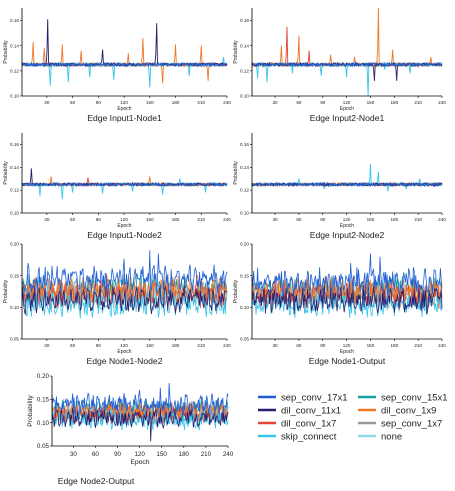 The width and height of the screenshot is (455, 491). What do you see at coordinates (308, 423) in the screenshot?
I see `legend-label: dil_conv_1x7` at bounding box center [308, 423].